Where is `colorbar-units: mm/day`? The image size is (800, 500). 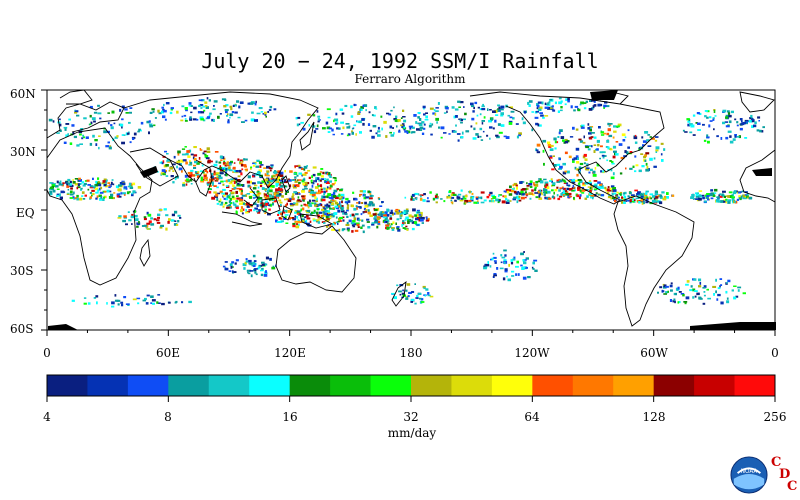
colorbar-units: mm/day is located at coordinates (412, 433).